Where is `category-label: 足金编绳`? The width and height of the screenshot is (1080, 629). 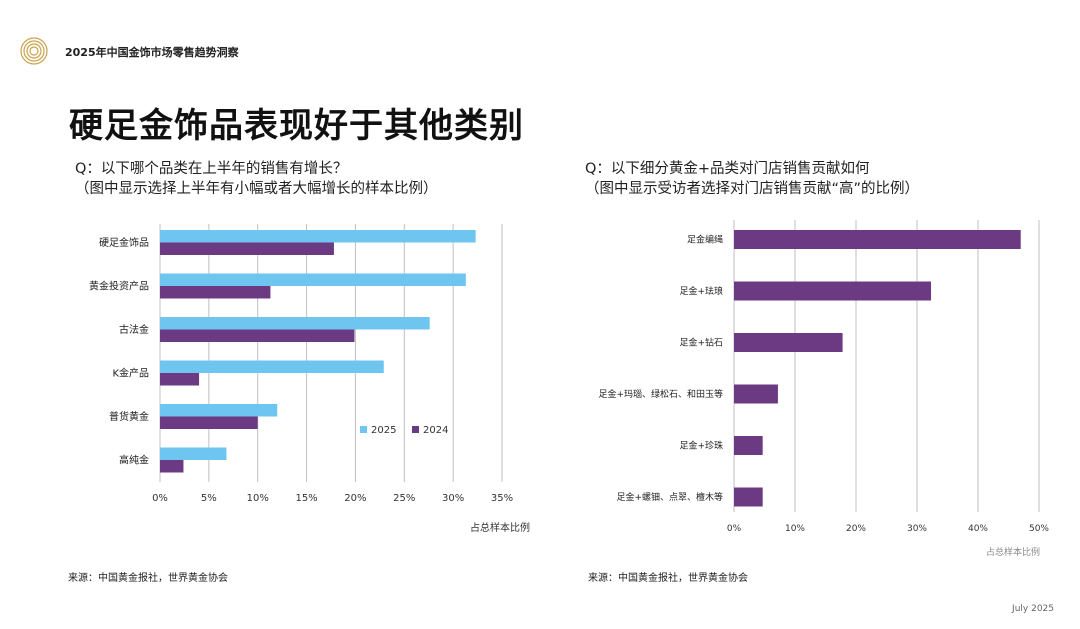 category-label: 足金编绳 is located at coordinates (705, 240).